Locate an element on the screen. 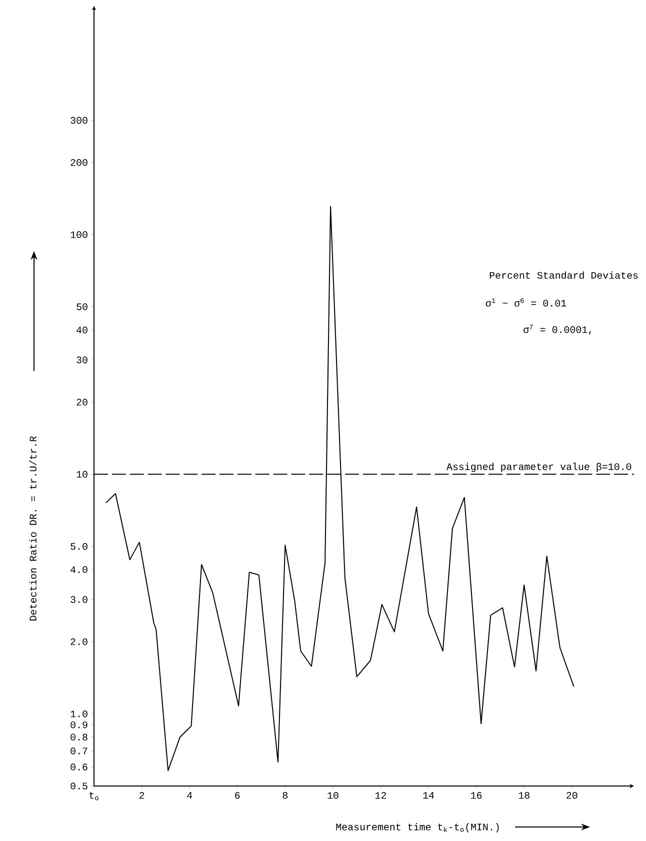  y-tick-label: 4.0 is located at coordinates (79, 569).